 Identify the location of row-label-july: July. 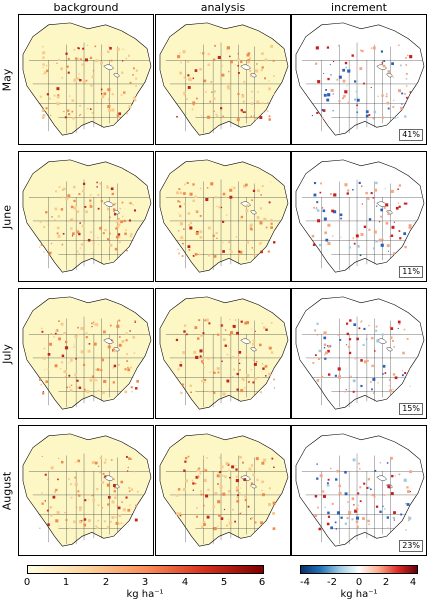
(7, 353).